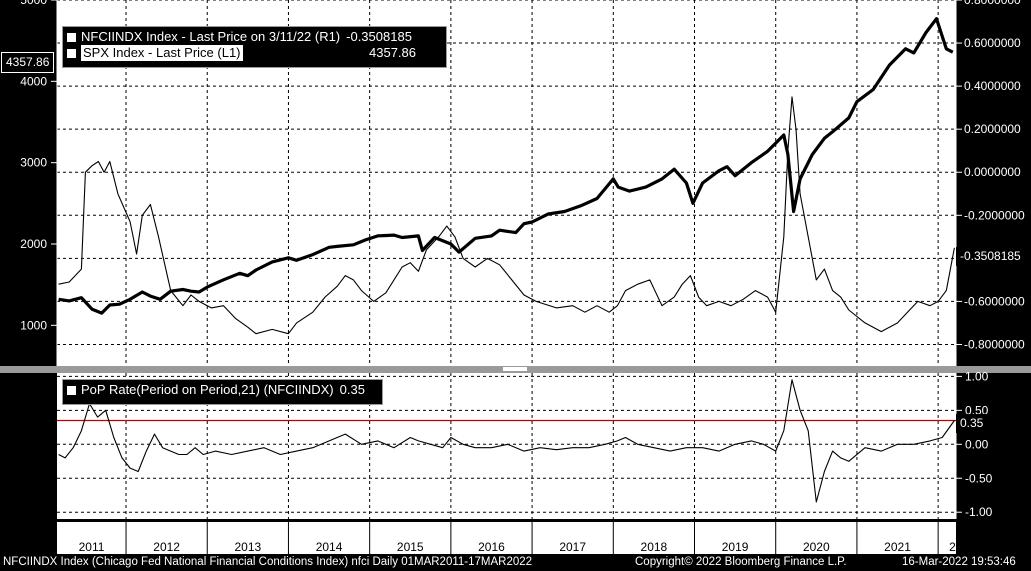  I want to click on right-tick-label: 0.4000000, so click(992, 86).